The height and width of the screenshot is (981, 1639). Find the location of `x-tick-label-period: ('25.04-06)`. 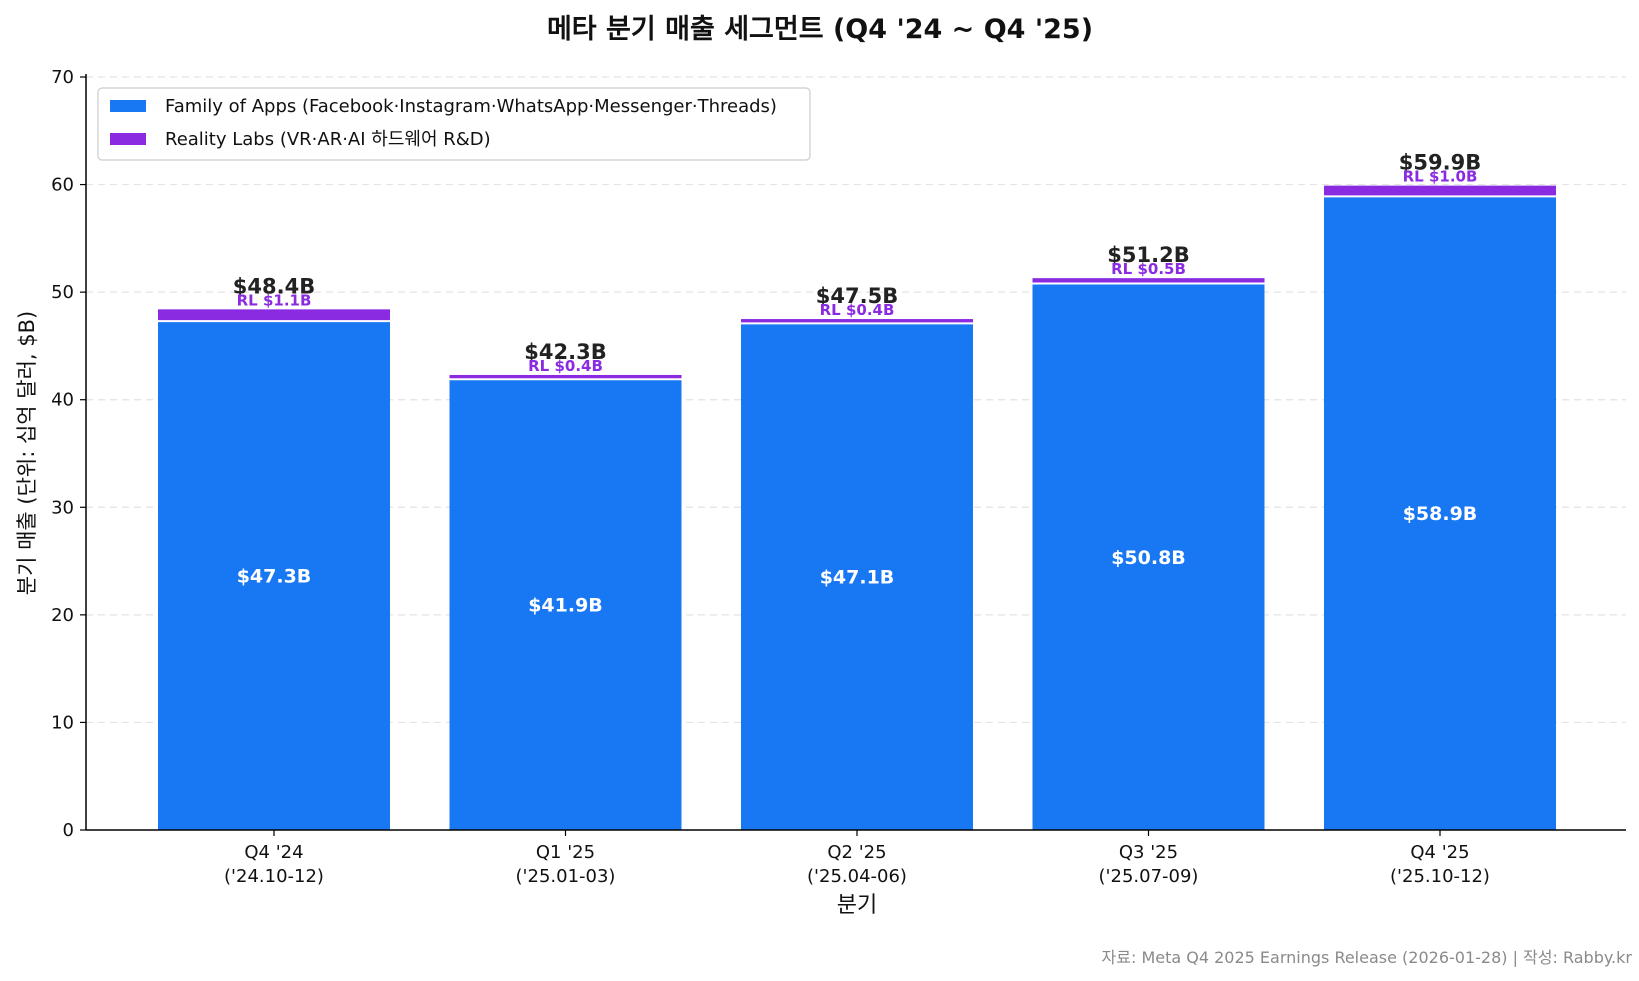

x-tick-label-period: ('25.04-06) is located at coordinates (857, 876).